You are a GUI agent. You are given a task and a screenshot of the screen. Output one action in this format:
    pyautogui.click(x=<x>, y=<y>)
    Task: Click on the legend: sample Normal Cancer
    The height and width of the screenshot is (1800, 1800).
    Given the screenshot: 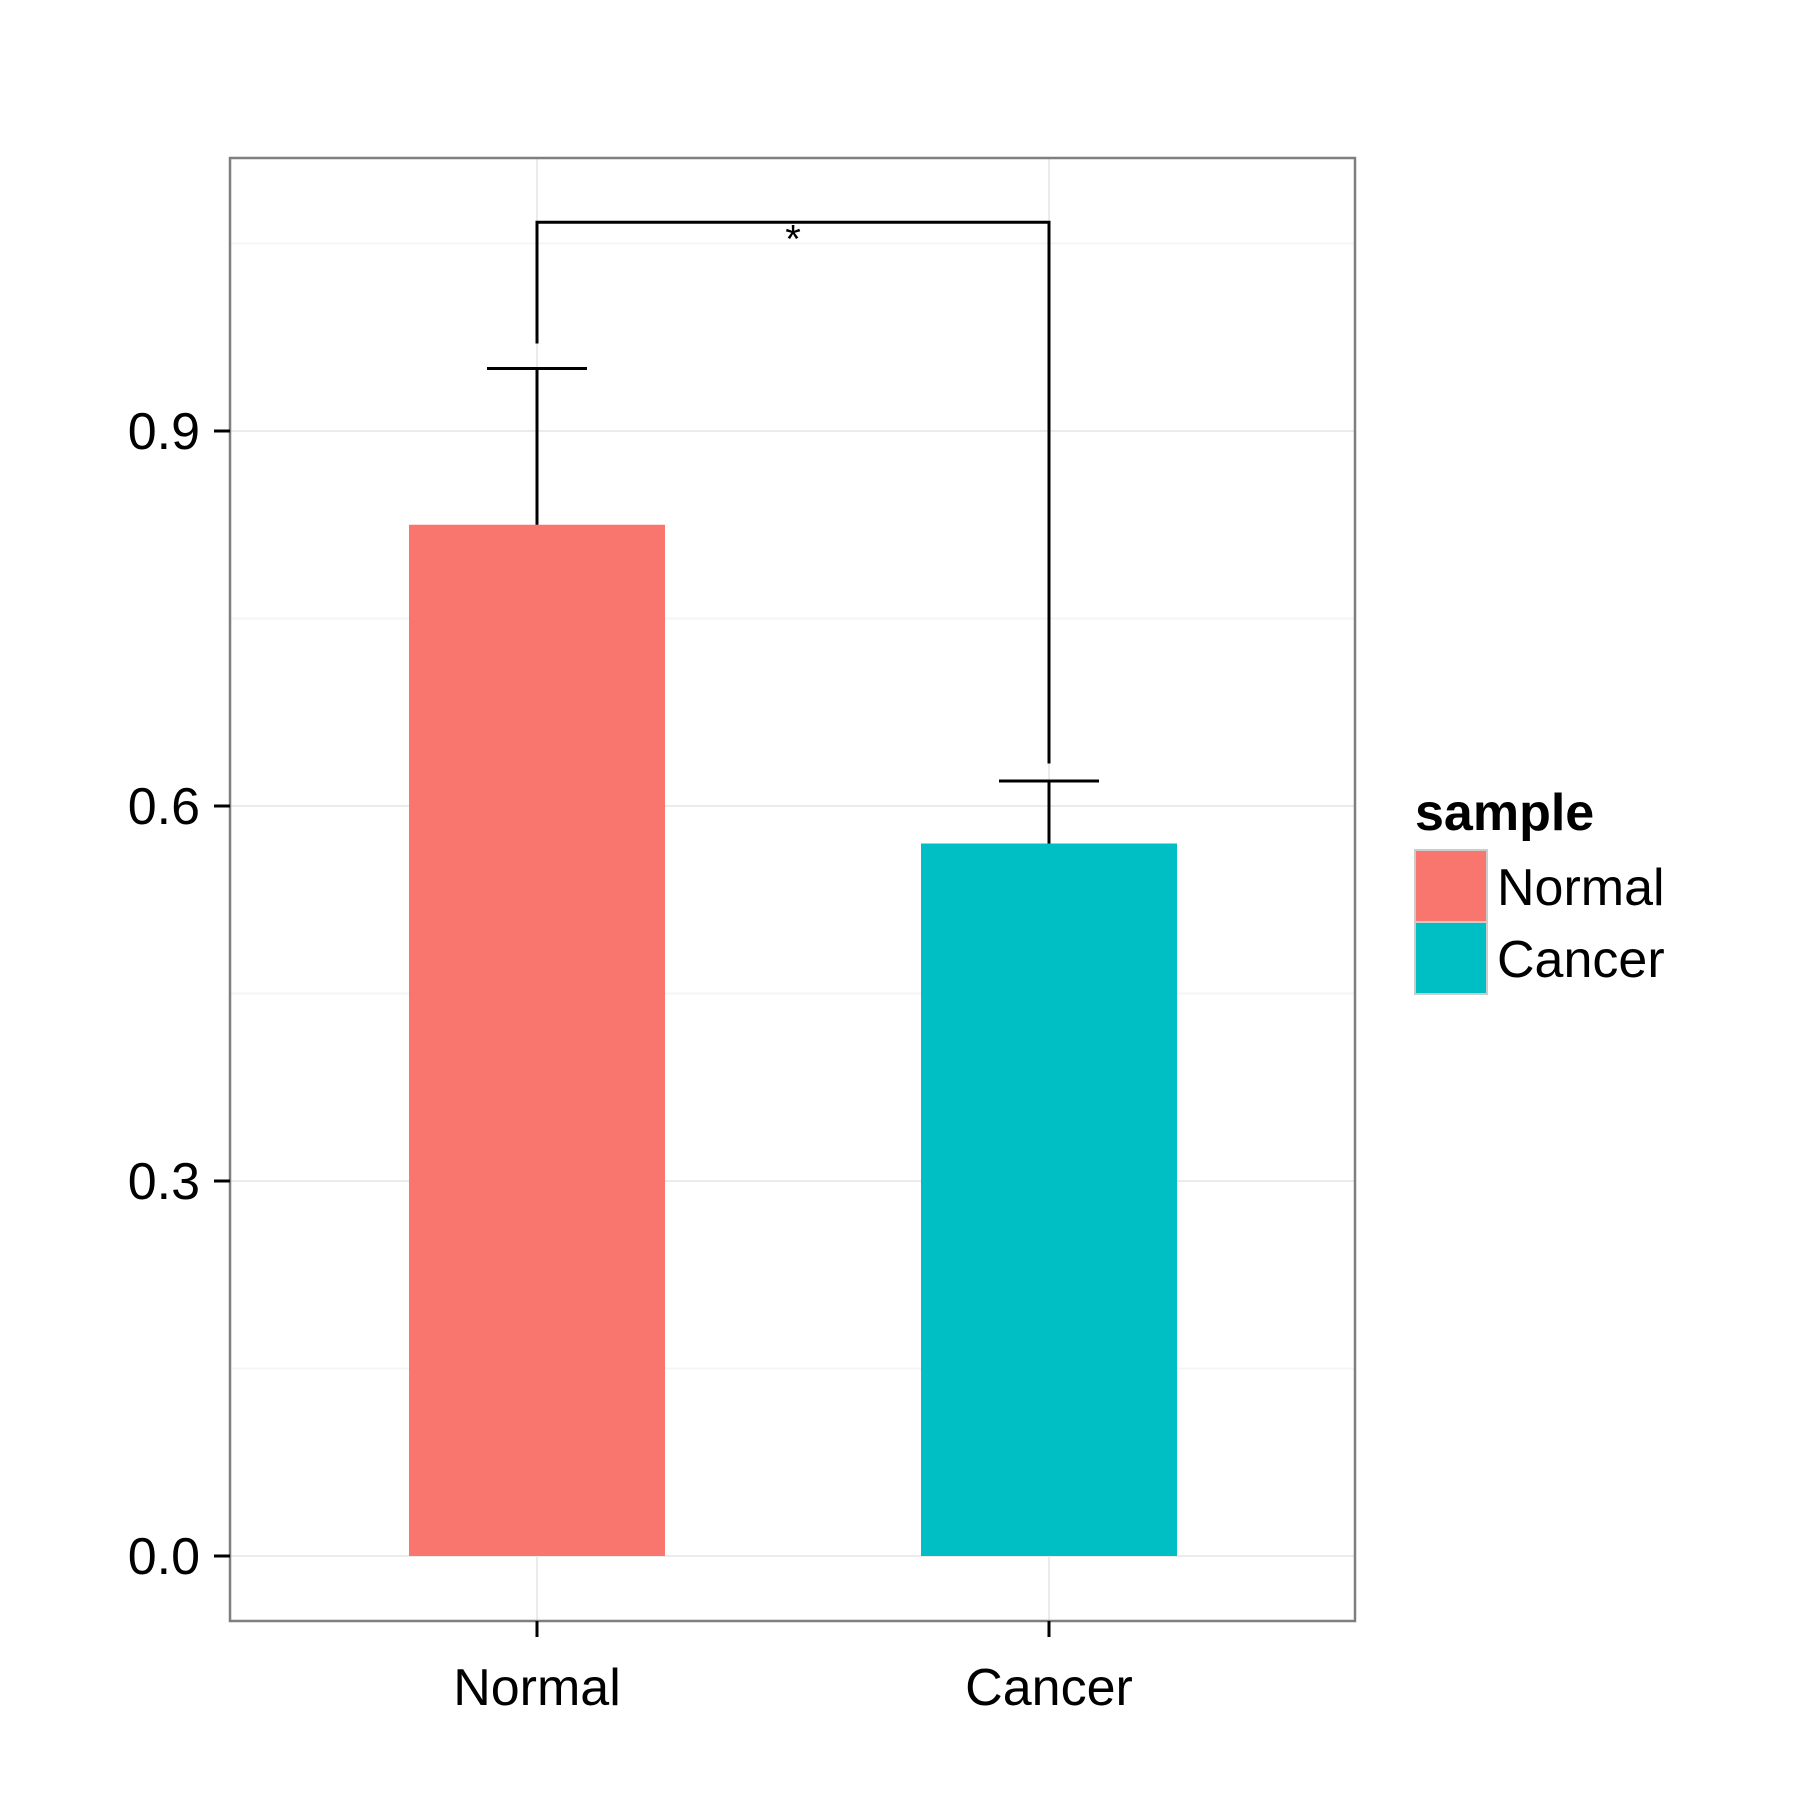 What is the action you would take?
    pyautogui.click(x=1539, y=889)
    